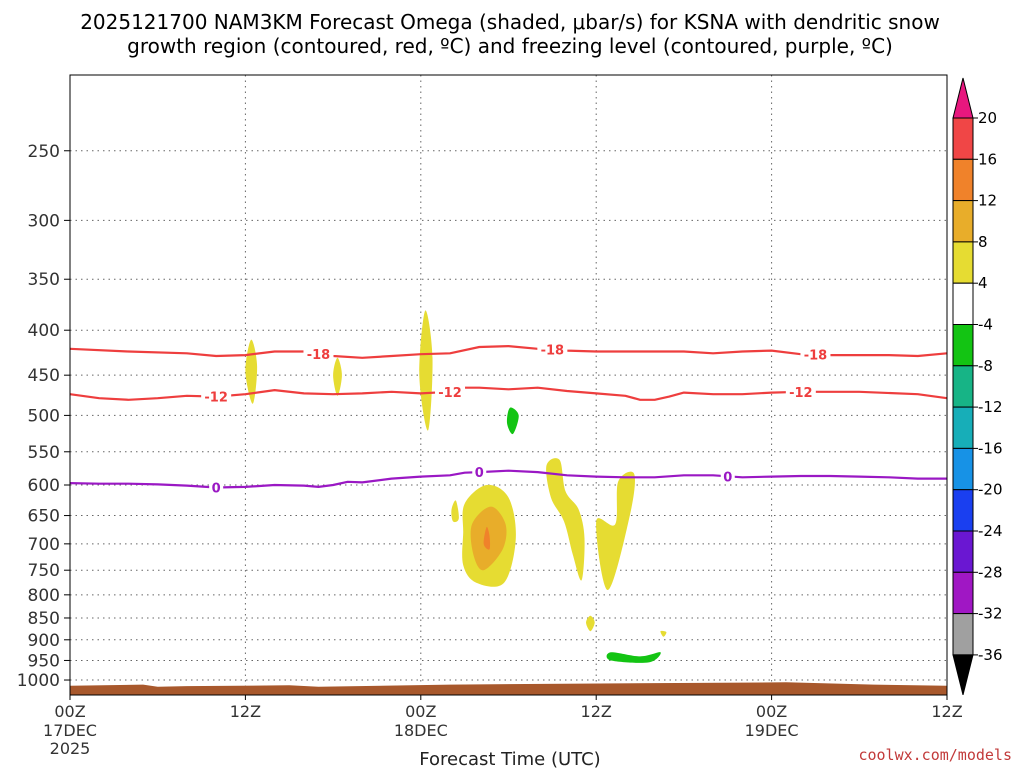  I want to click on terrain-layer, so click(508, 688).